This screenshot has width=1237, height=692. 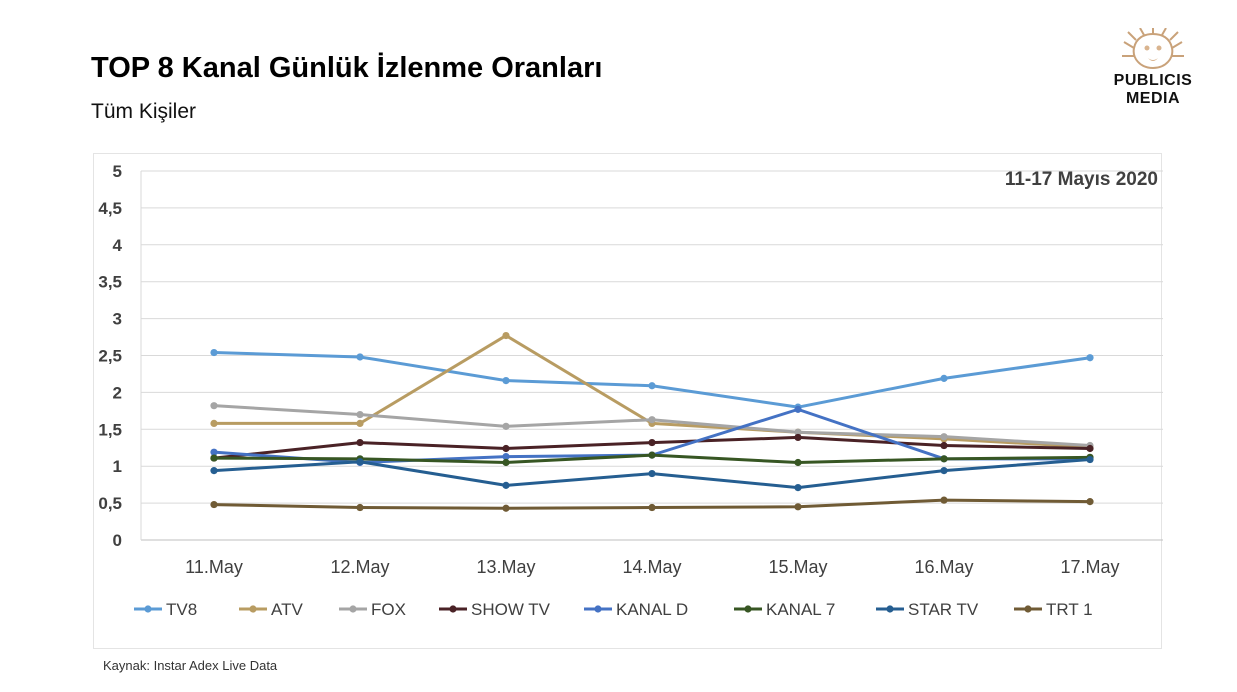 What do you see at coordinates (1089, 567) in the screenshot?
I see `x-tick-label: 17.May` at bounding box center [1089, 567].